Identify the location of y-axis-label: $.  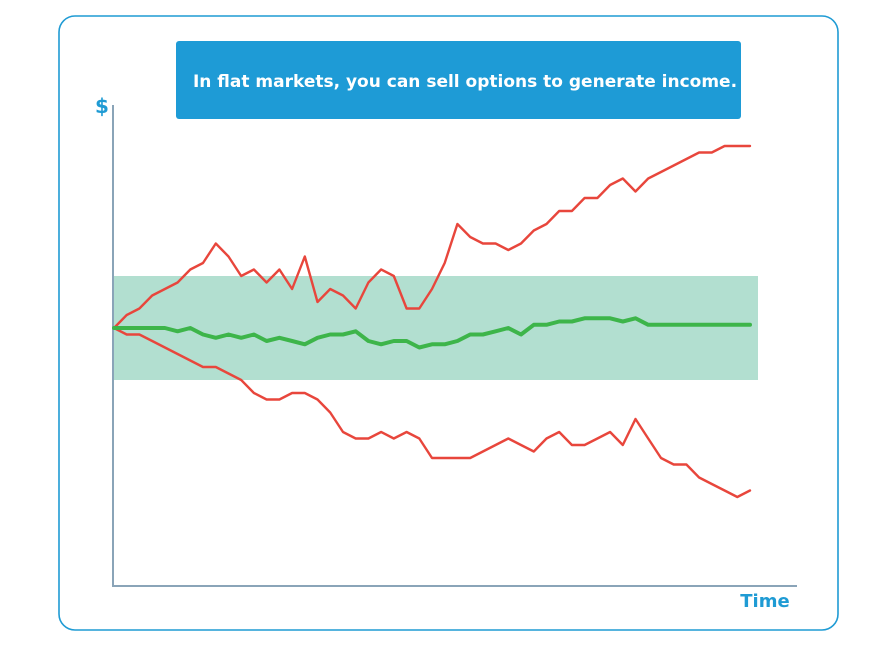
(102, 106).